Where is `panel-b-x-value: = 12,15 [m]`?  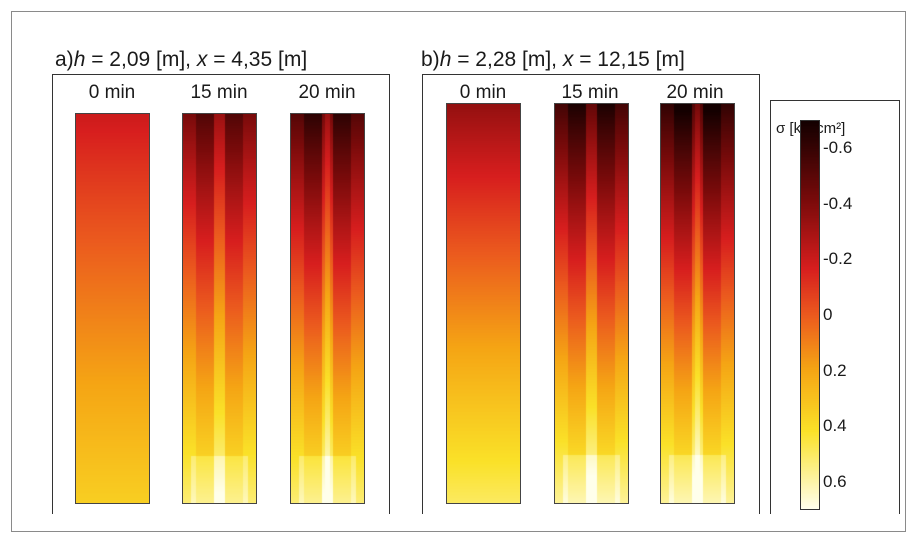
panel-b-x-value: = 12,15 [m] is located at coordinates (629, 59).